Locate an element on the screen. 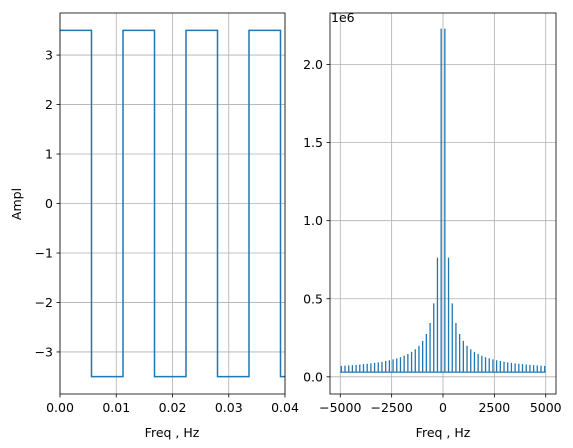 This screenshot has width=573, height=448. x-tick-label: 0.00 is located at coordinates (60, 407).